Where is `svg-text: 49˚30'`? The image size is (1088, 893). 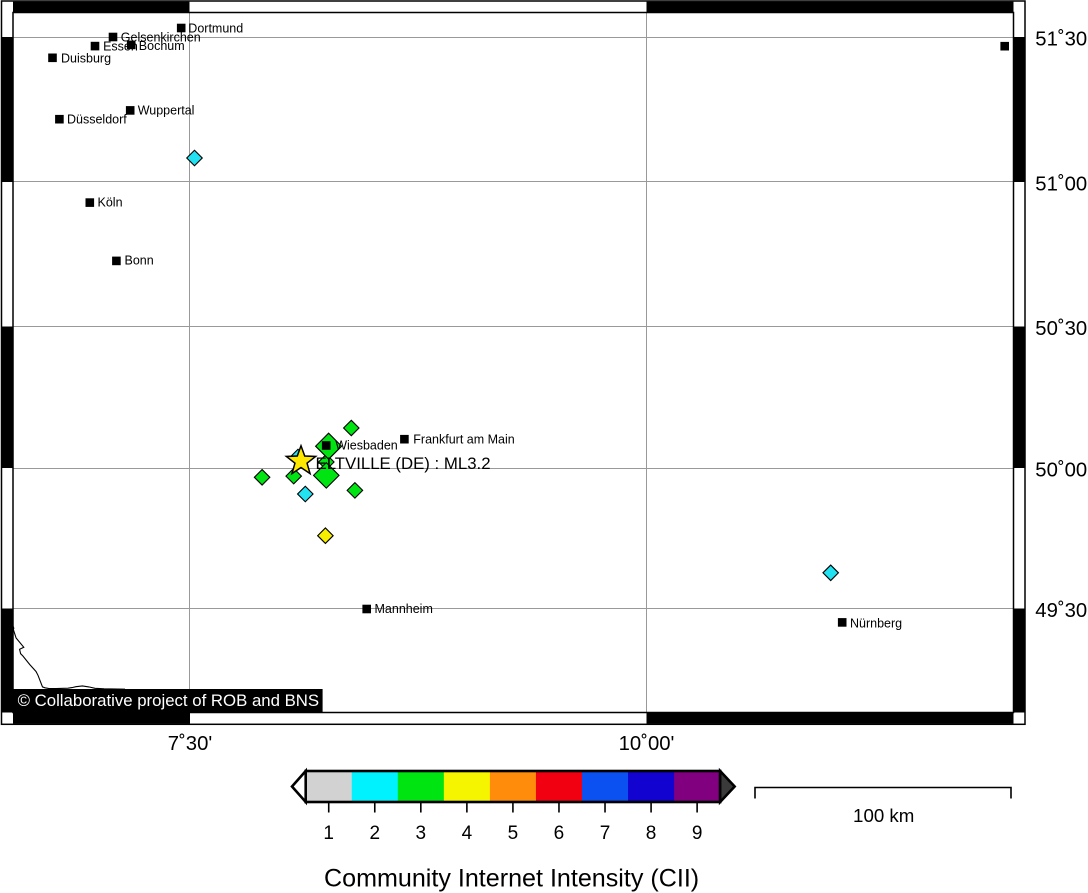
svg-text: 49˚30' is located at coordinates (1061, 611).